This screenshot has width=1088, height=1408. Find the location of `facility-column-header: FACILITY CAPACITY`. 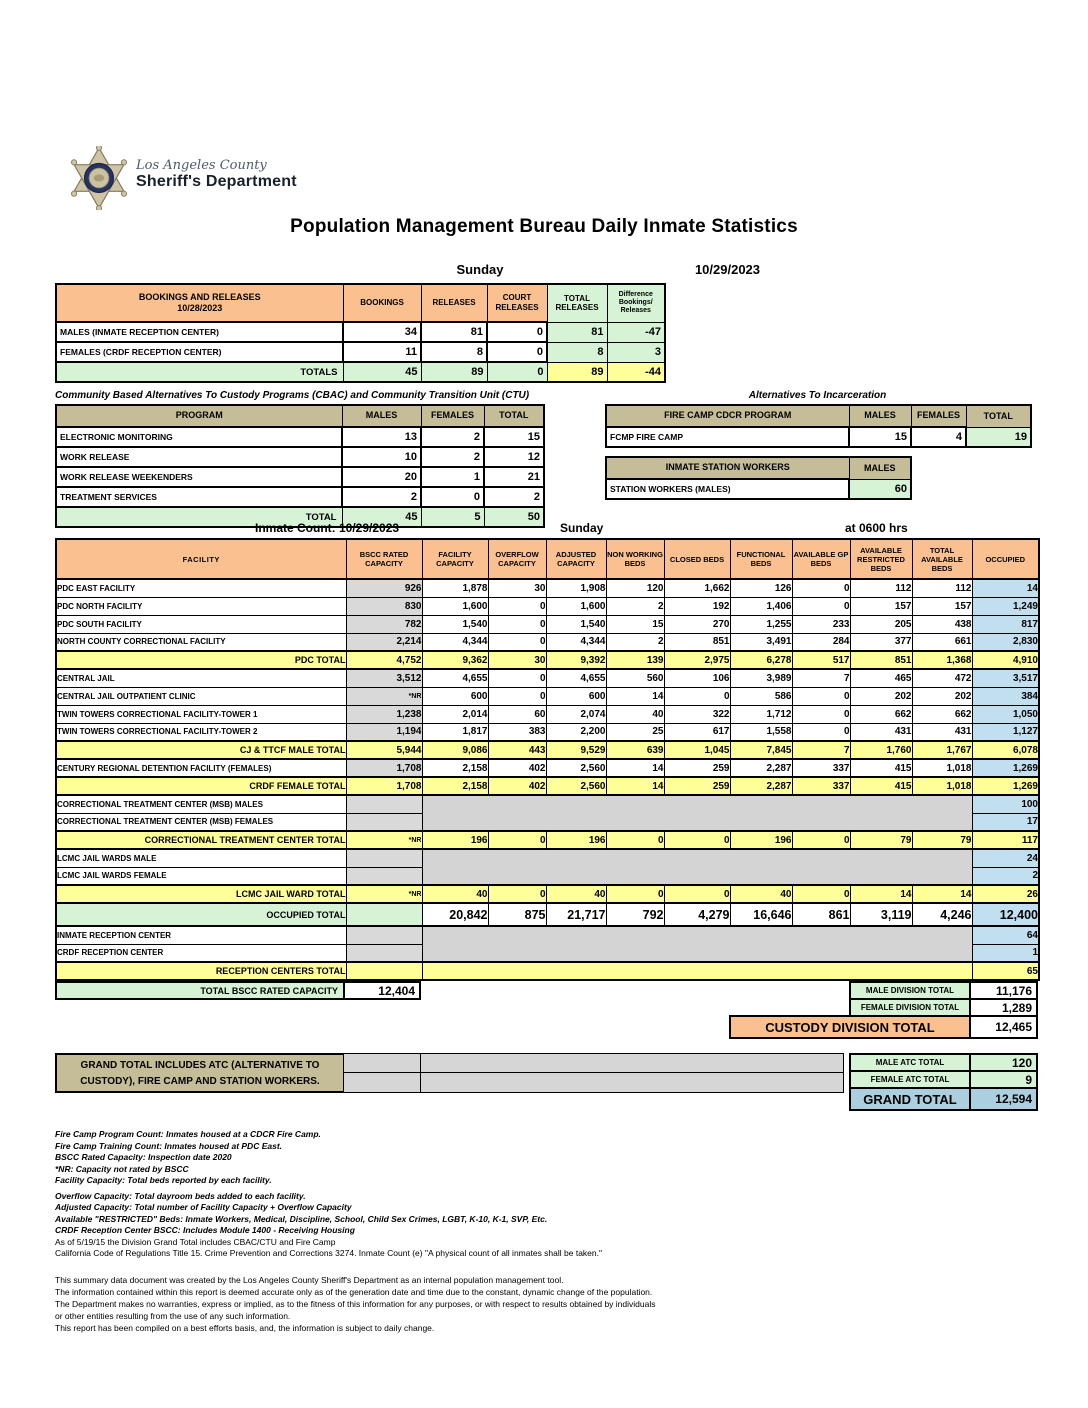

facility-column-header: FACILITY CAPACITY is located at coordinates (455, 559).